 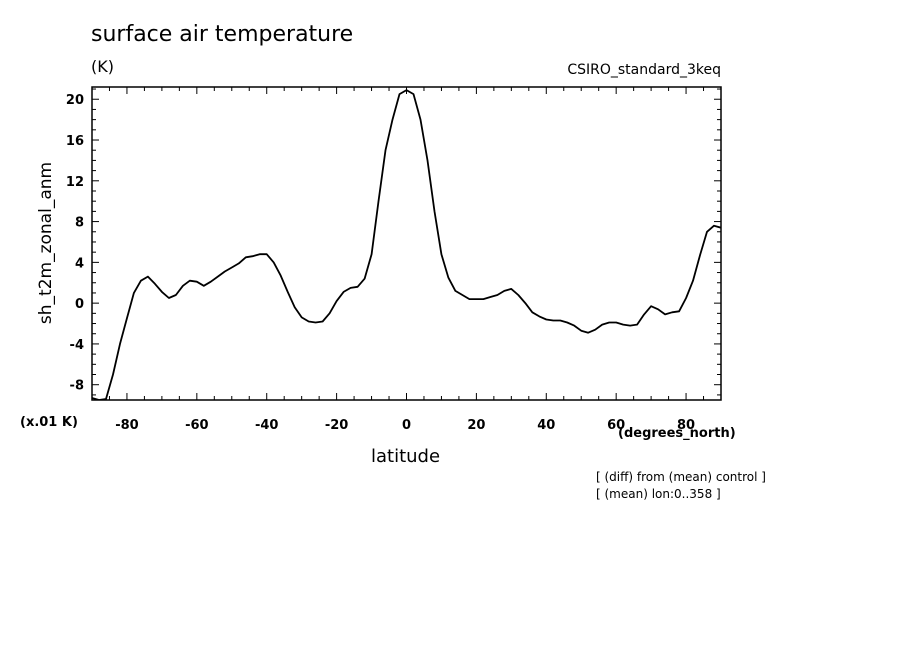 What do you see at coordinates (79, 263) in the screenshot?
I see `y-tick-label: 4` at bounding box center [79, 263].